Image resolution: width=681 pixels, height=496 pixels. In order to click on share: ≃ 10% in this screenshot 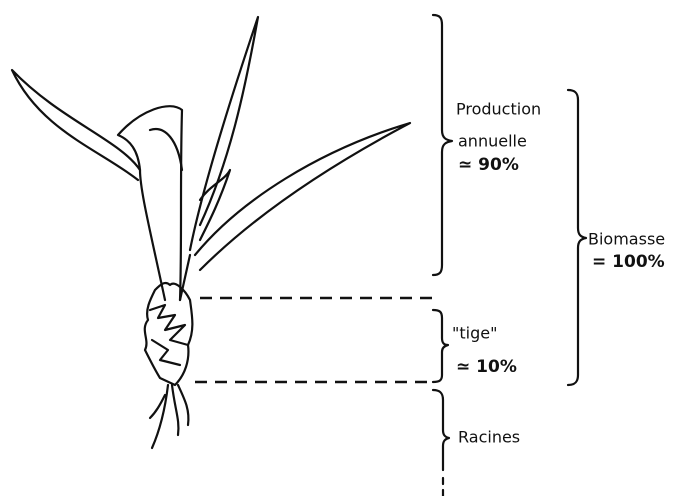, I will do `click(486, 367)`.